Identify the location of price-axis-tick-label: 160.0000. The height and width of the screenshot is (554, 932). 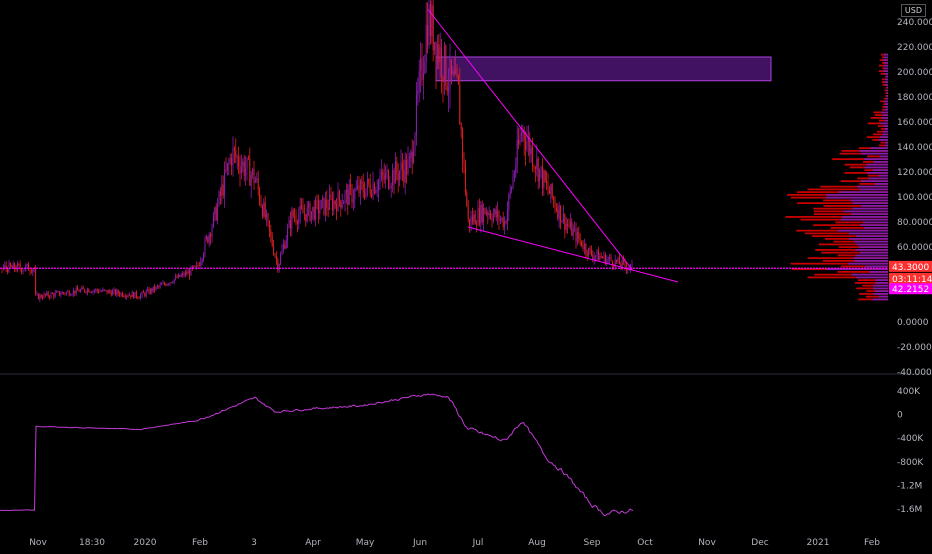
(914, 123).